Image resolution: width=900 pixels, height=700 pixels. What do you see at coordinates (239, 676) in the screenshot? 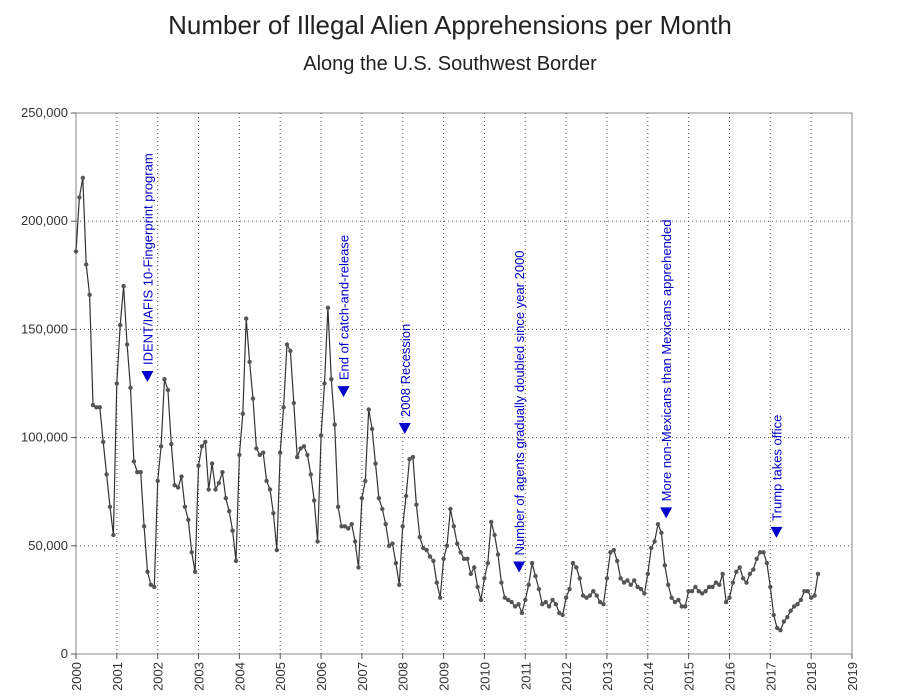
I see `x-tick-label: 2004` at bounding box center [239, 676].